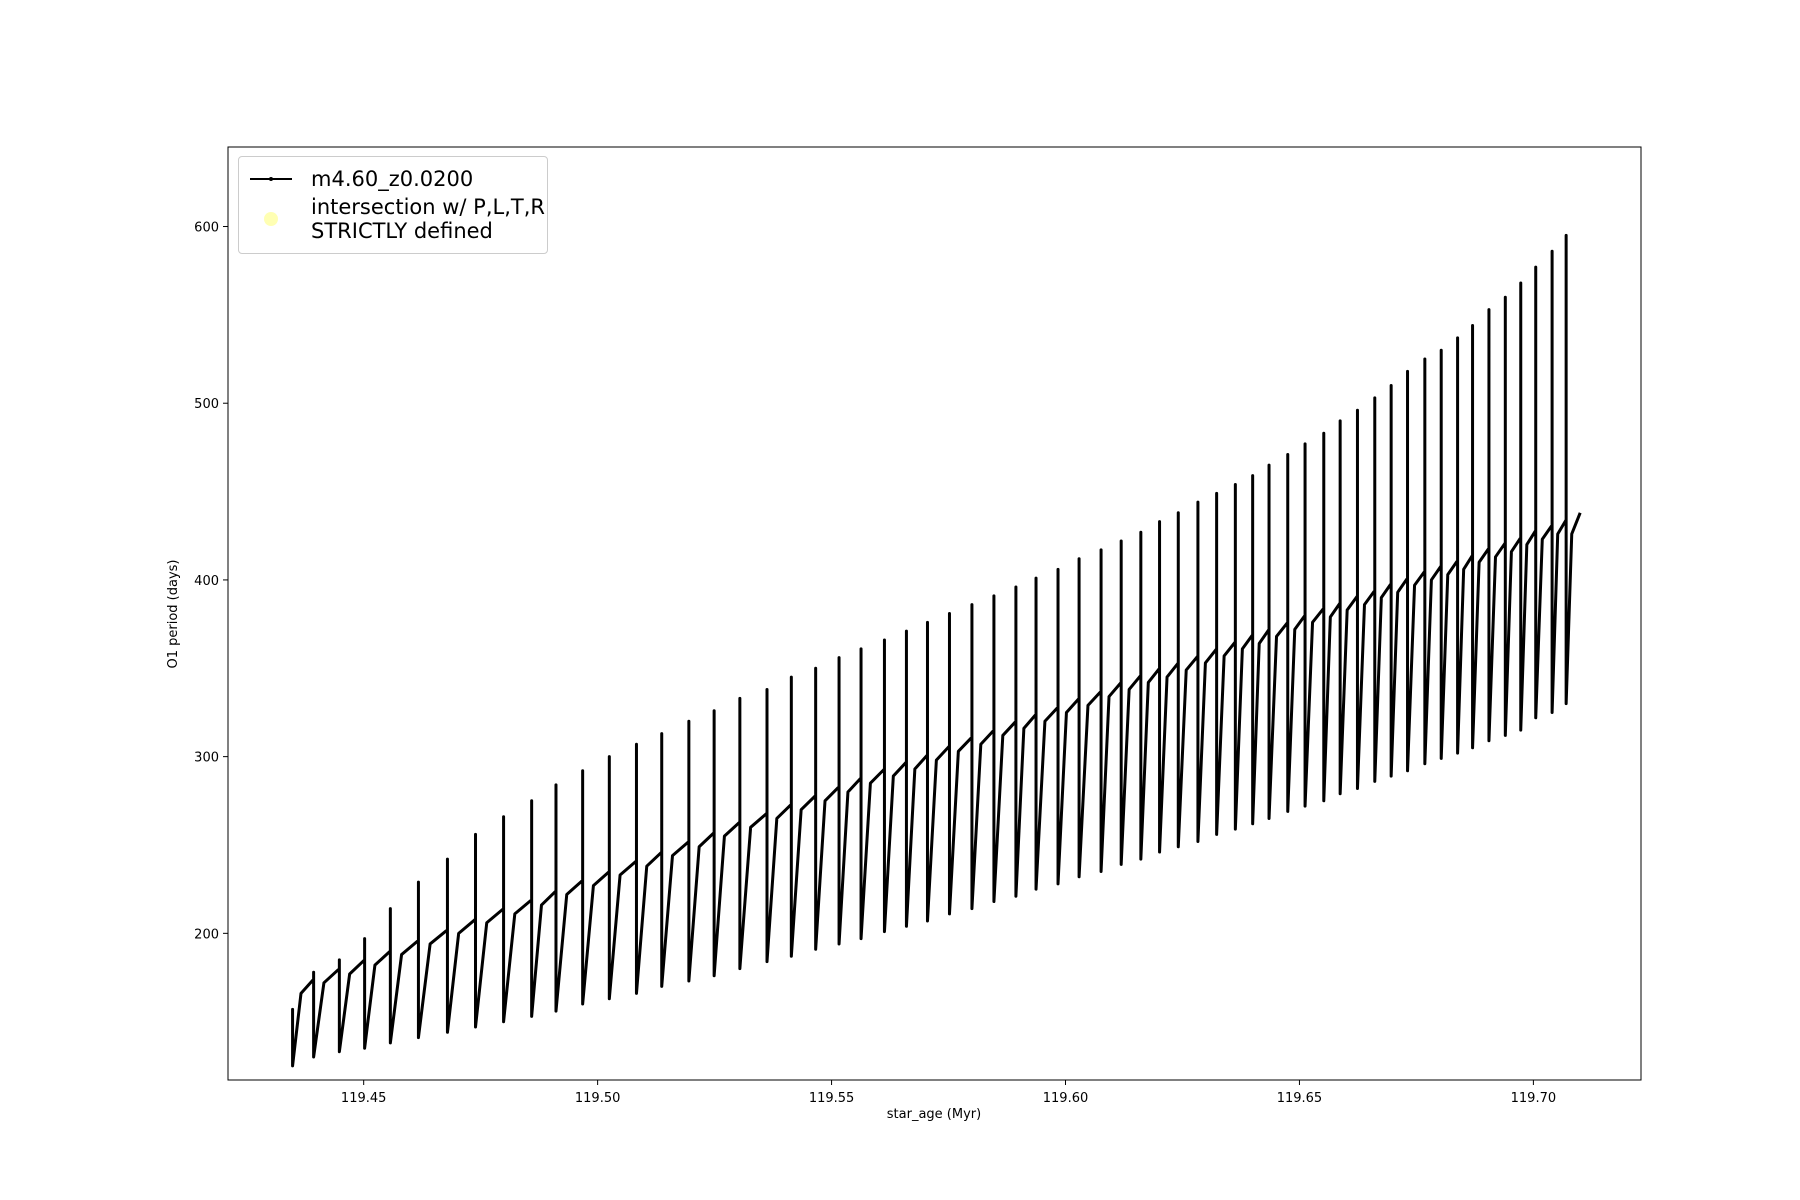  Describe the element at coordinates (428, 219) in the screenshot. I see `legend-label: intersection w/ P,L,T,R STRICTLY defined` at that location.